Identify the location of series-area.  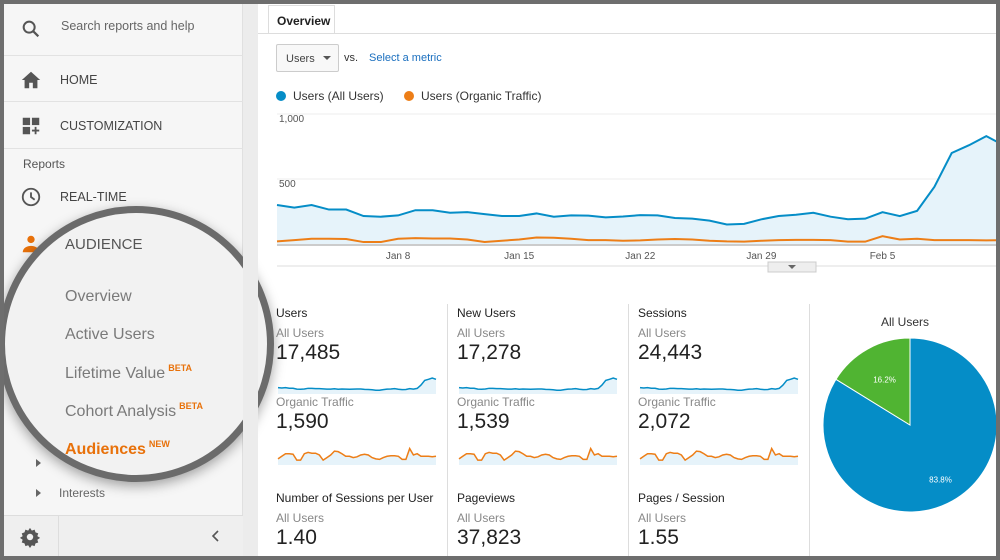
(636, 190).